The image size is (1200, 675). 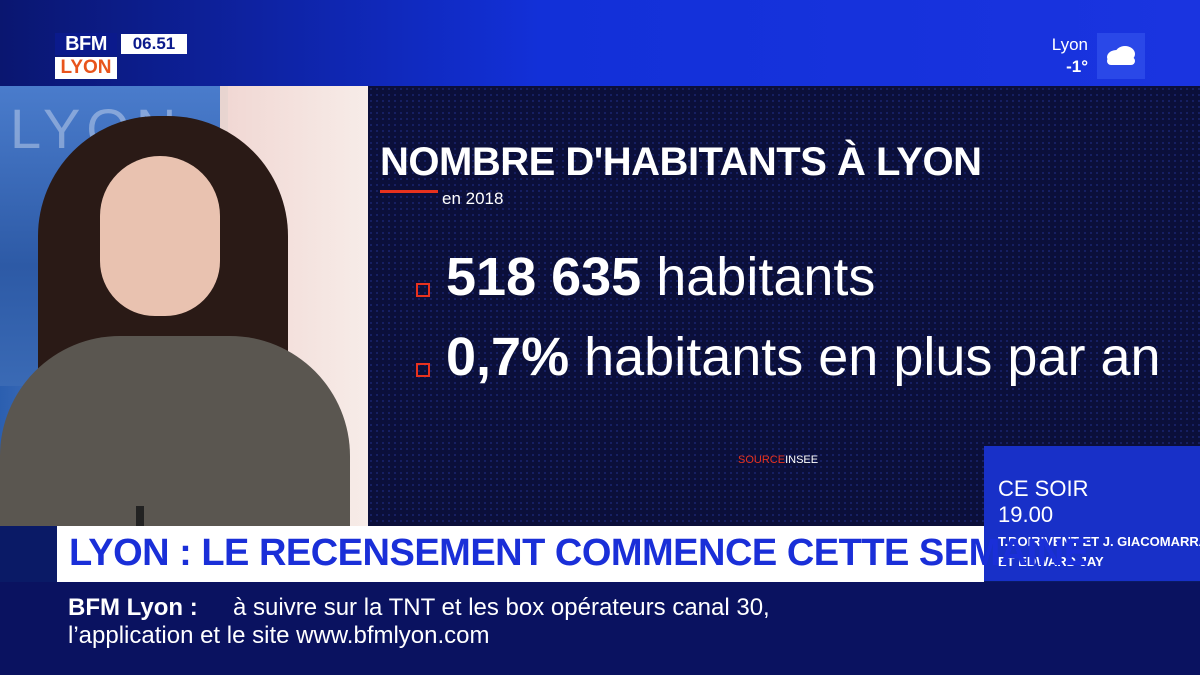 What do you see at coordinates (766, 277) in the screenshot?
I see `stat-label: habitants` at bounding box center [766, 277].